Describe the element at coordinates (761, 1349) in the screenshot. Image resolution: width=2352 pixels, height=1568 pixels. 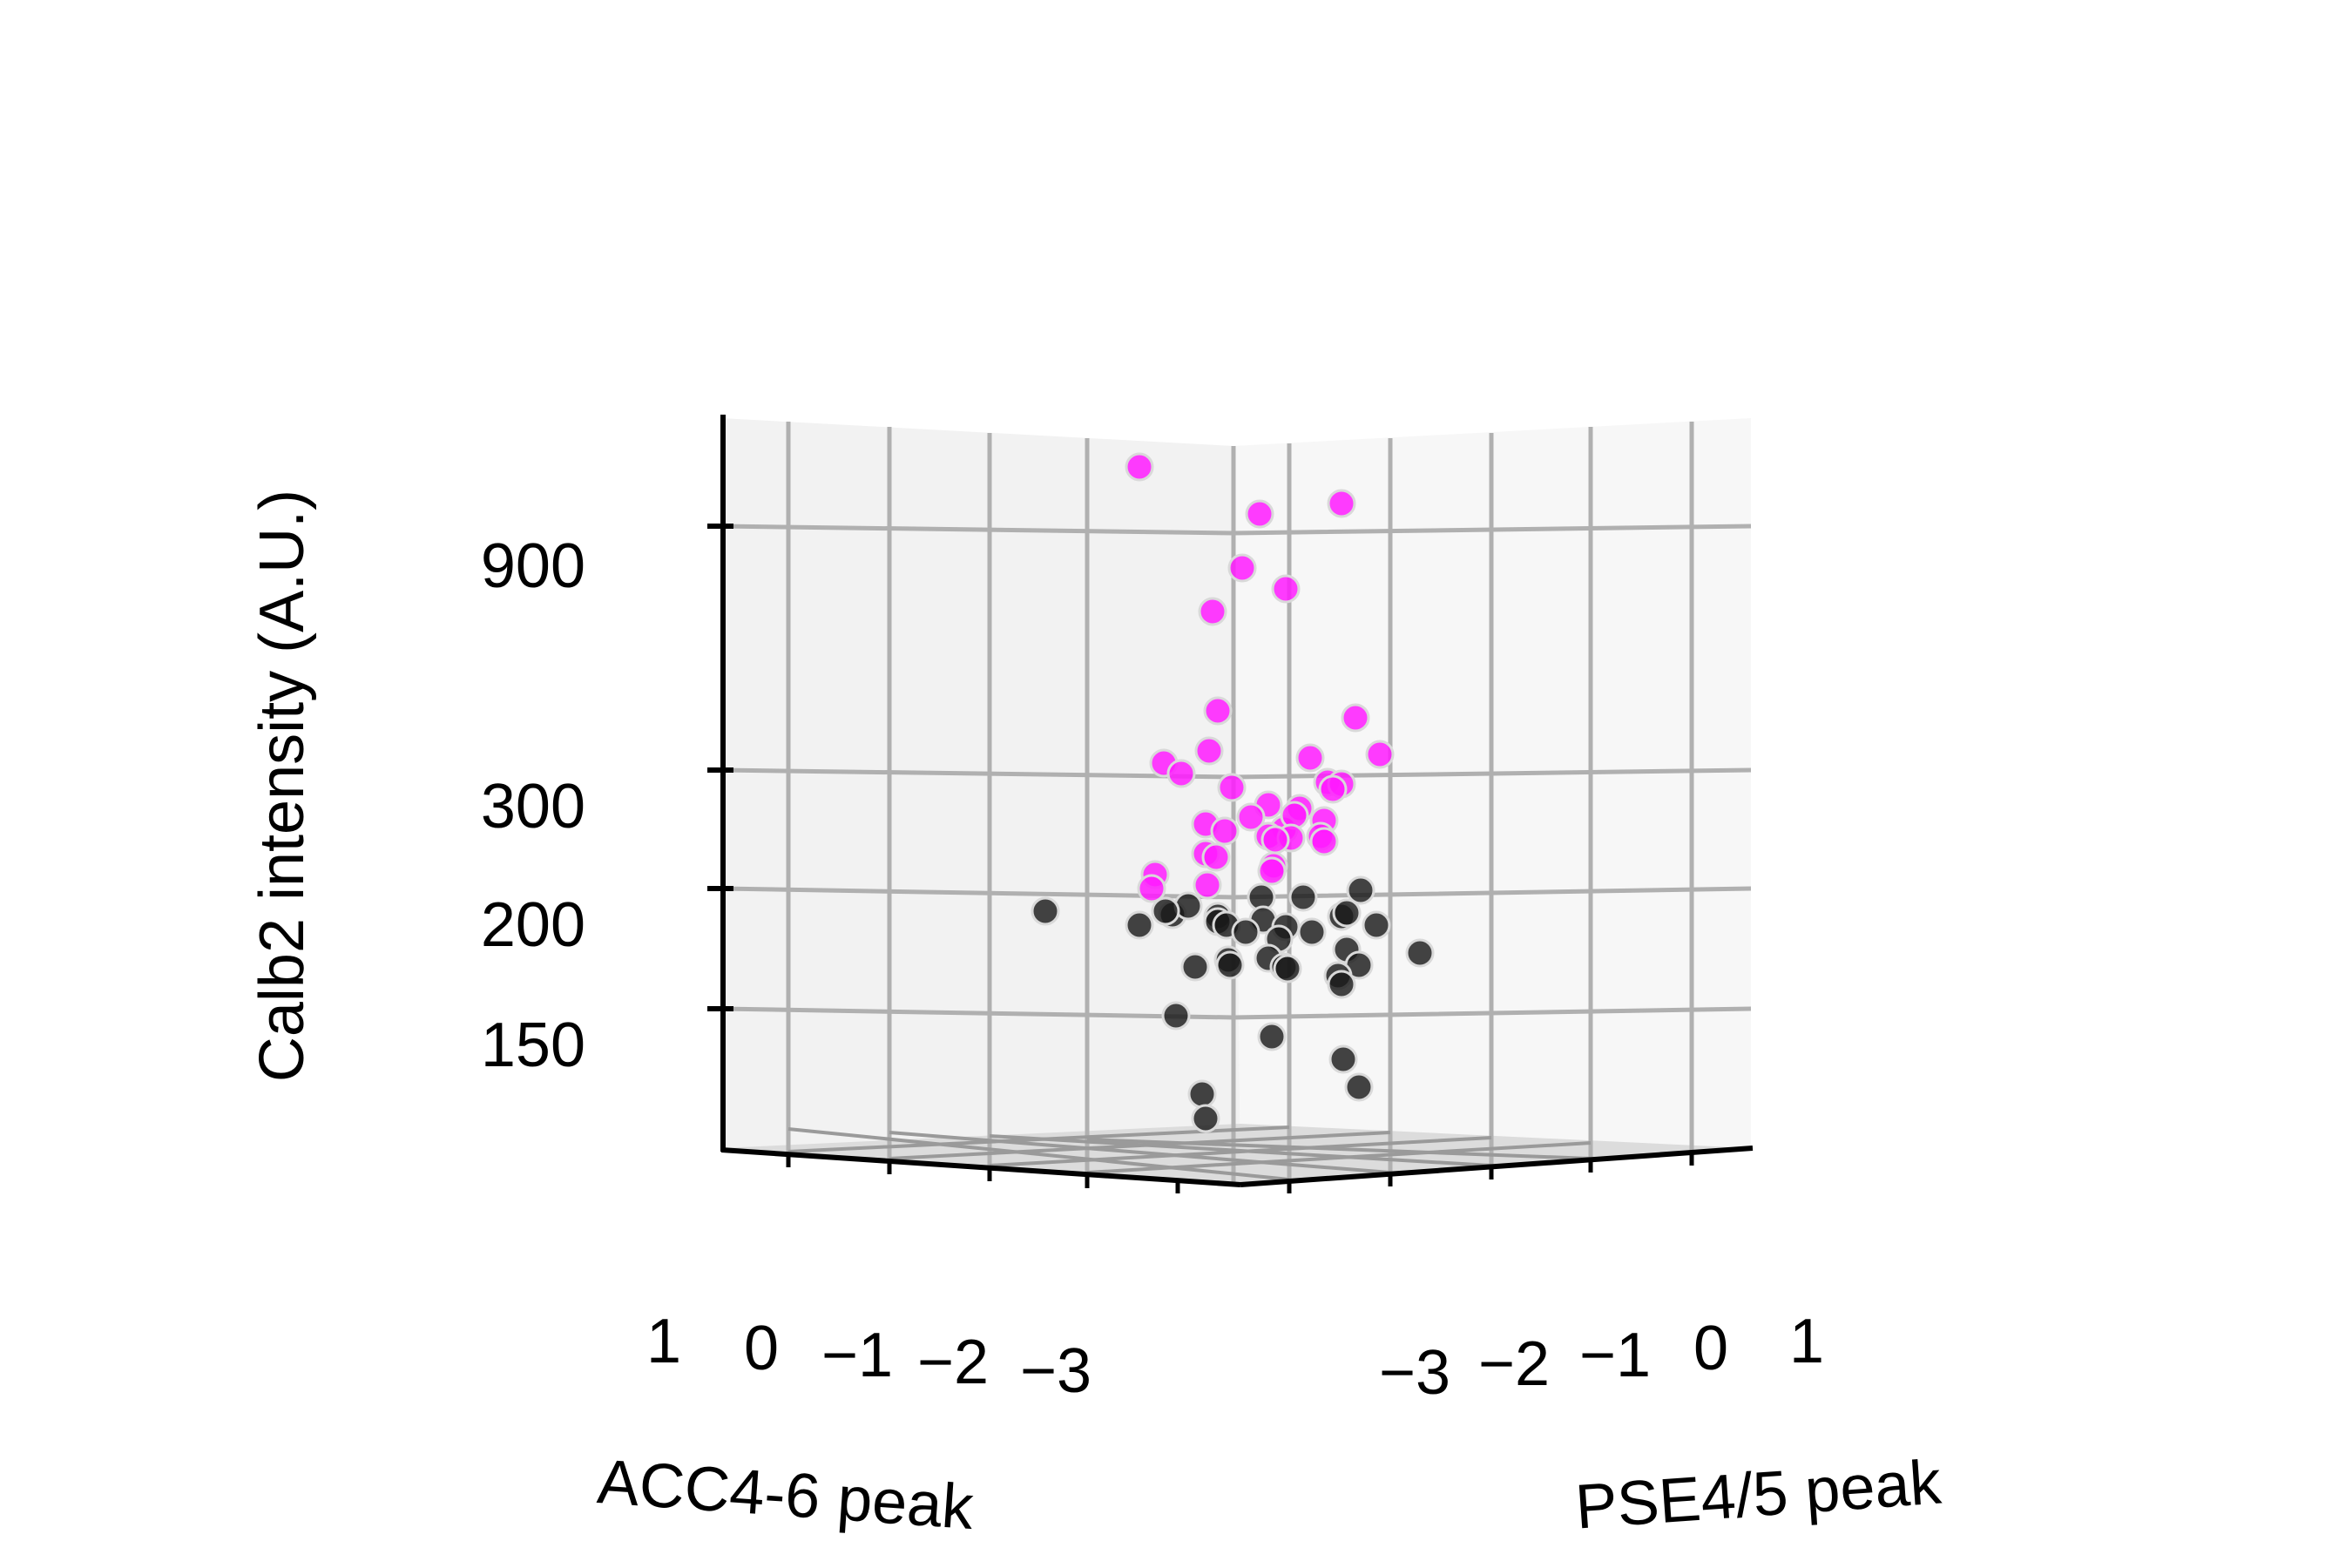
I see `x-tick-label: 0` at that location.